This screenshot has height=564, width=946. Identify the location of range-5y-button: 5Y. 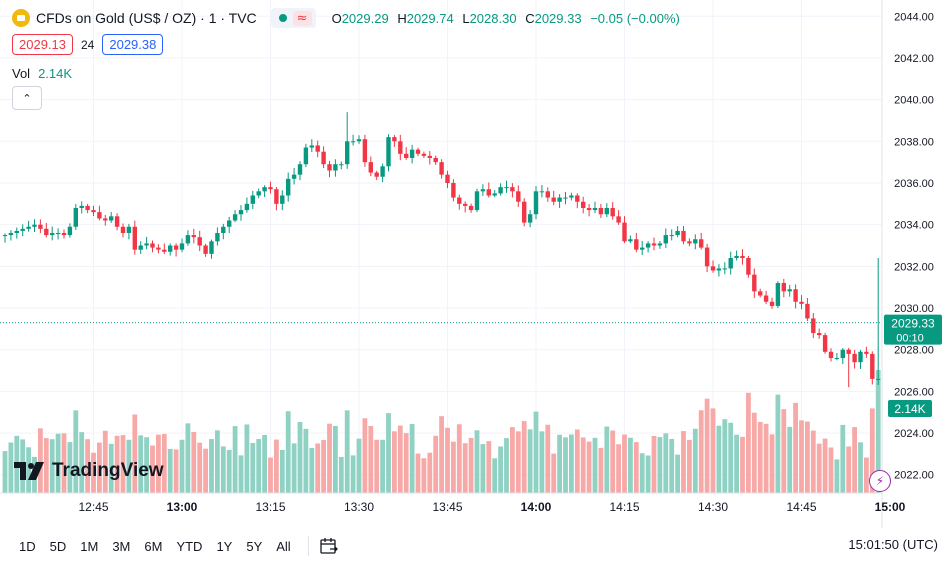
(254, 546).